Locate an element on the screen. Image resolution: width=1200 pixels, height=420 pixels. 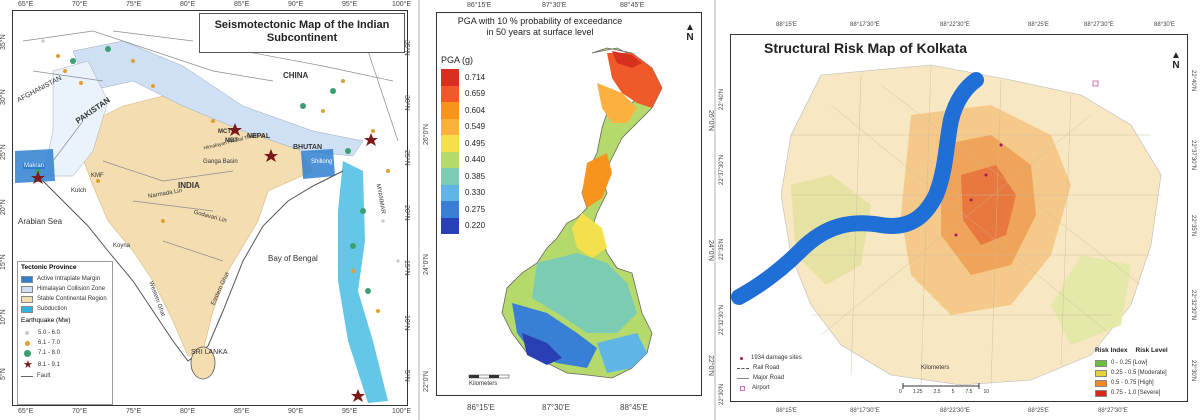
legend-eq-4: ★ 8.1 - 9.1 is located at coordinates (65, 364).